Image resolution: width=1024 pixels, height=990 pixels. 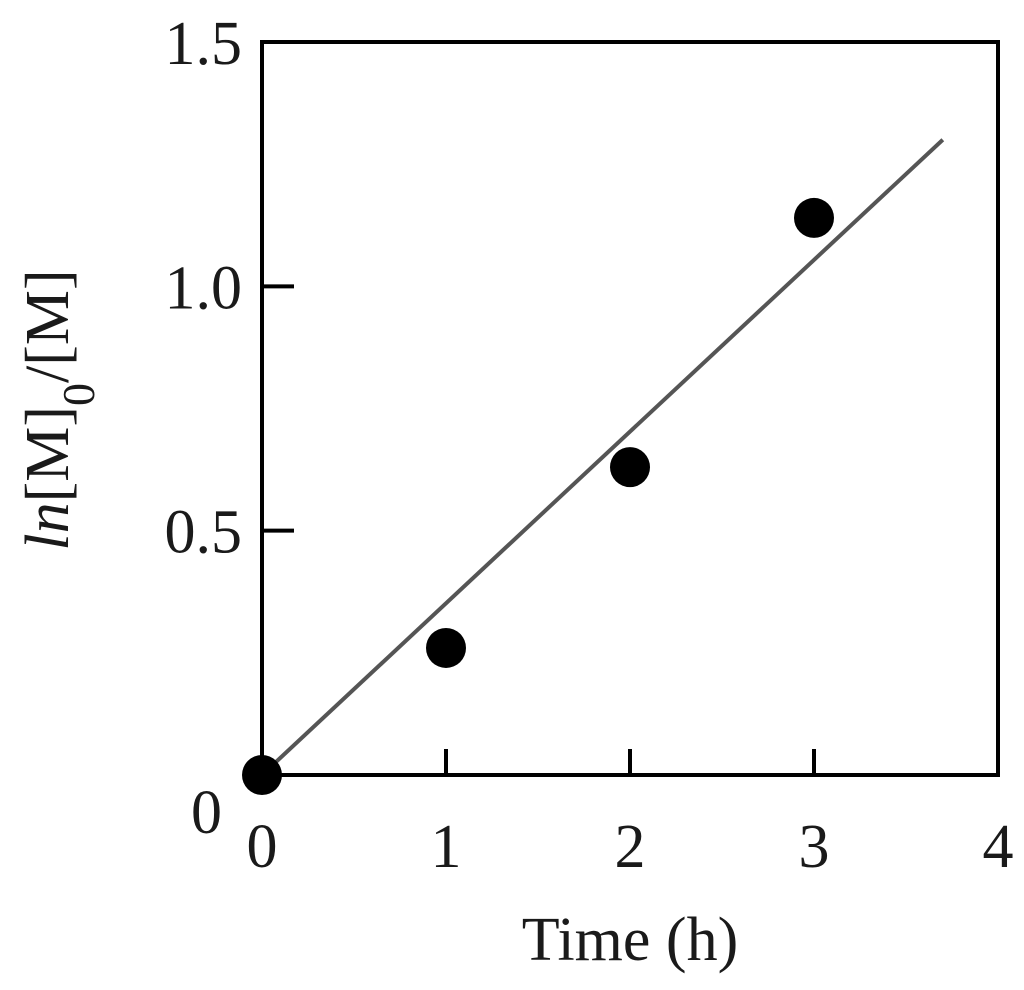 I want to click on y-tick-label: 1.5, so click(x=204, y=44).